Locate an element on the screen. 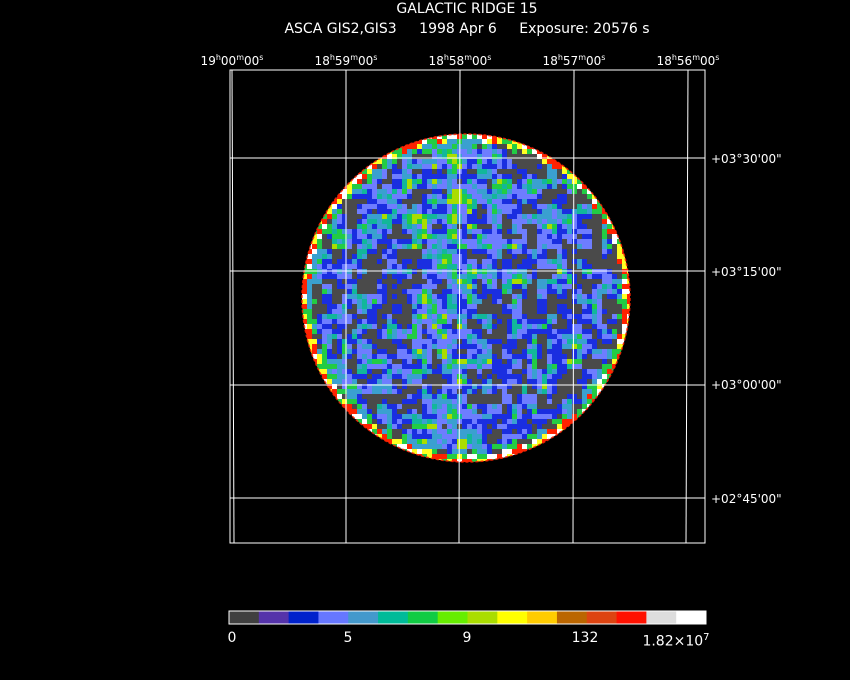 The width and height of the screenshot is (850, 680). colorbar-frame is located at coordinates (467, 617).